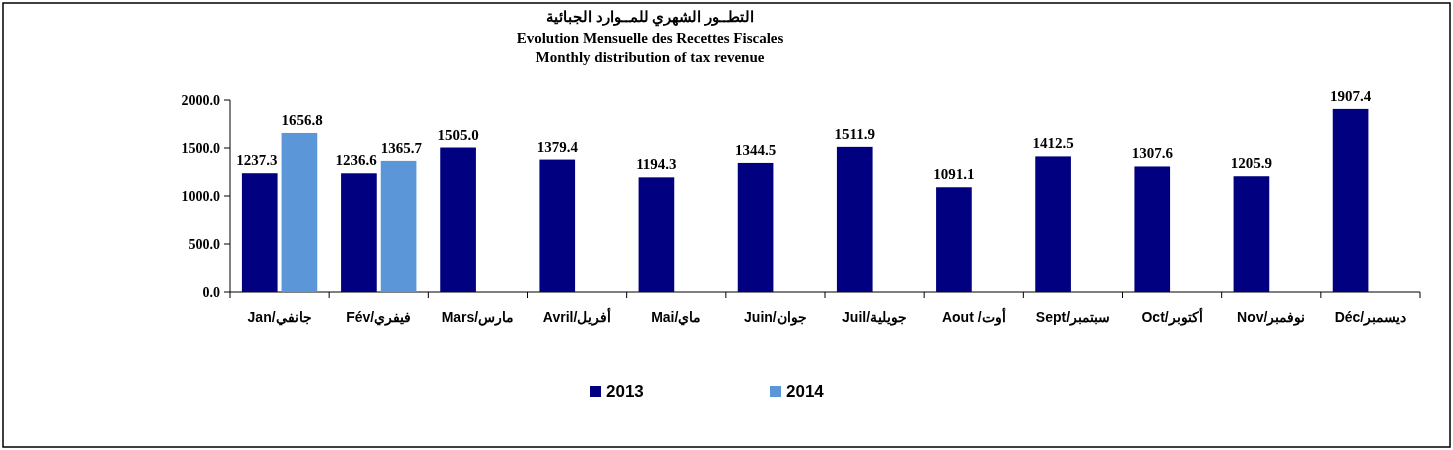  Describe the element at coordinates (854, 133) in the screenshot. I see `data-label: 1511.9` at that location.